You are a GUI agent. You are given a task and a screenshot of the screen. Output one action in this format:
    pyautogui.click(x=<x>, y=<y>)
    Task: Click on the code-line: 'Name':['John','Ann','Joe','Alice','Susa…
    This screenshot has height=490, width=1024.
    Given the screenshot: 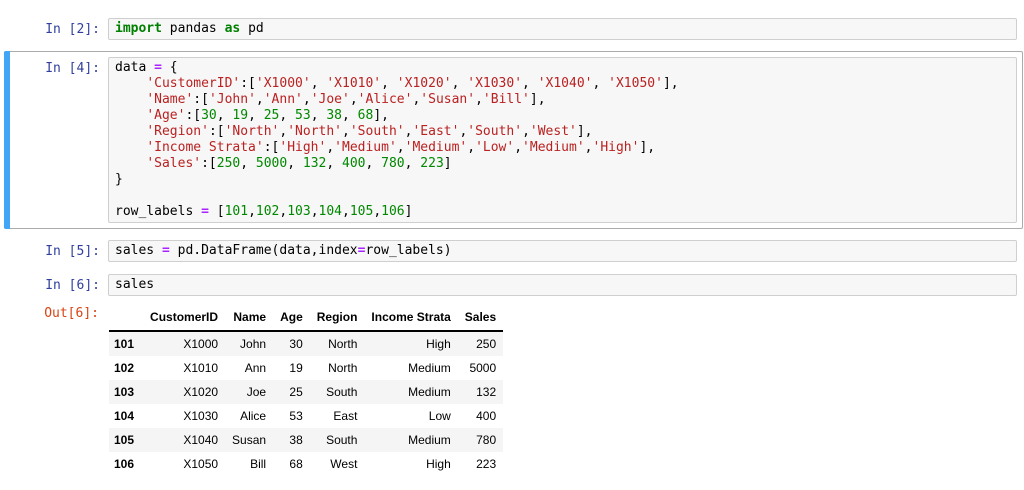 What is the action you would take?
    pyautogui.click(x=346, y=99)
    